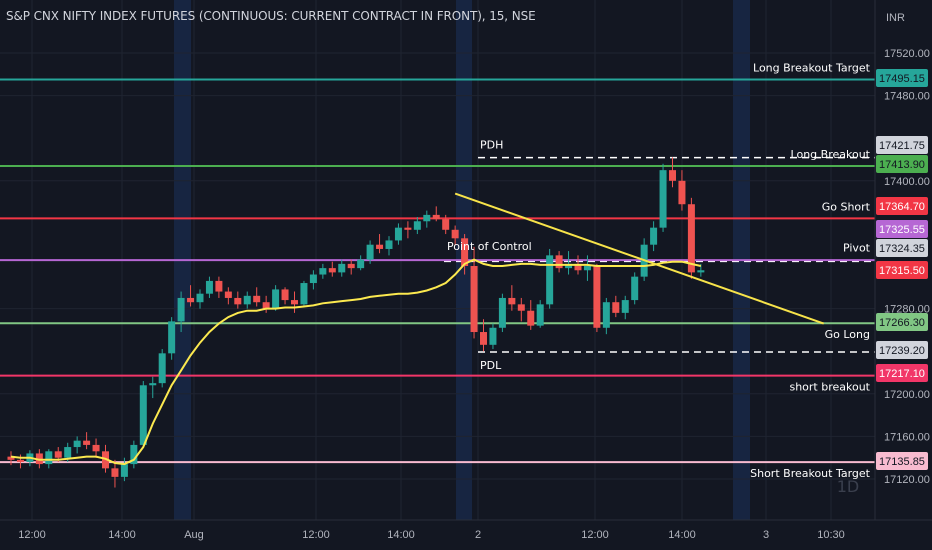 This screenshot has width=932, height=550. I want to click on price-badge-label: 17217.10, so click(902, 374).